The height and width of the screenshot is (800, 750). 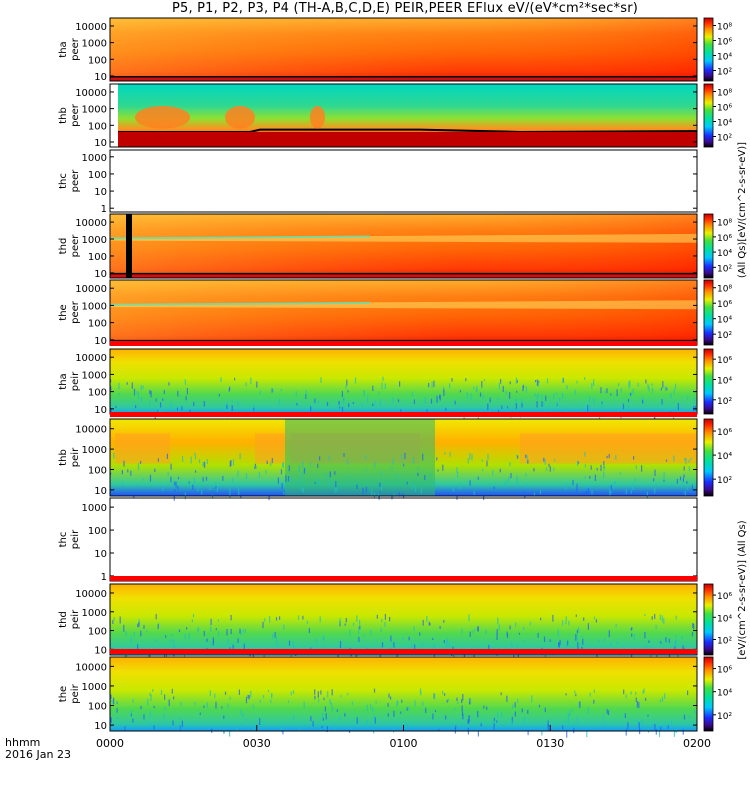 I want to click on spectrogram-the-peir, so click(x=403, y=694).